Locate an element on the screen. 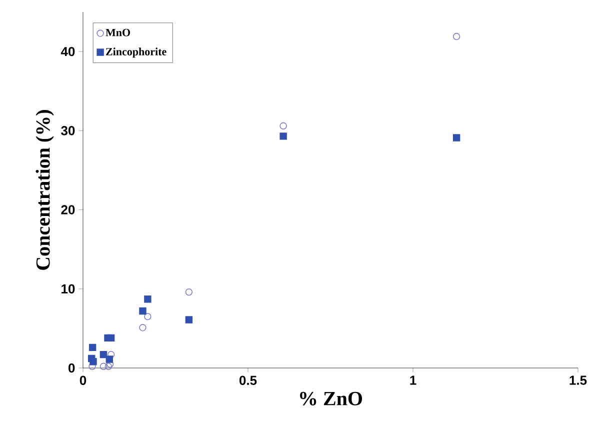  x-tick-label: 0 is located at coordinates (83, 380).